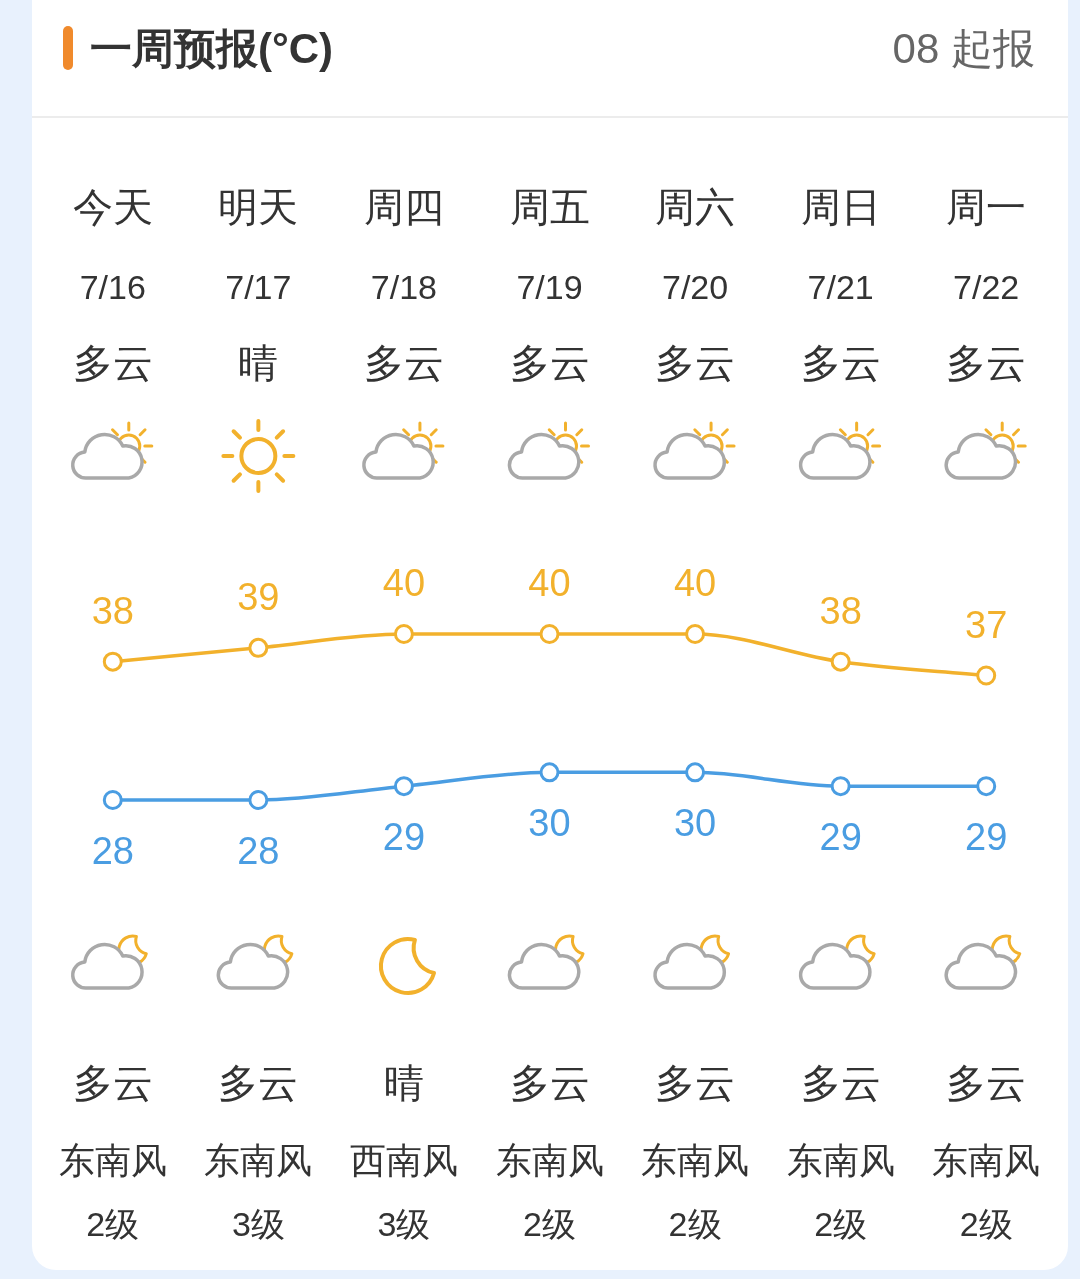 Image resolution: width=1080 pixels, height=1279 pixels. What do you see at coordinates (403, 1083) in the screenshot?
I see `text: 晴` at bounding box center [403, 1083].